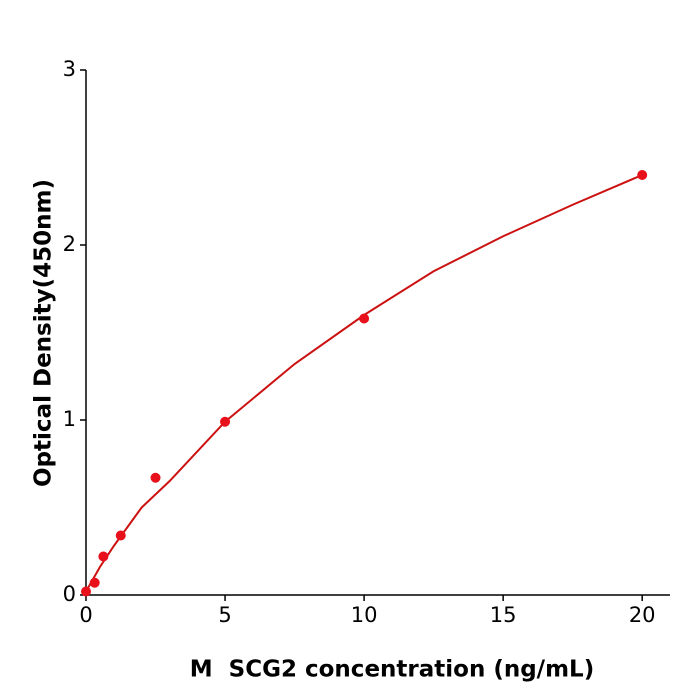 This screenshot has height=700, width=700. What do you see at coordinates (69, 244) in the screenshot?
I see `y-tick-label: 2` at bounding box center [69, 244].